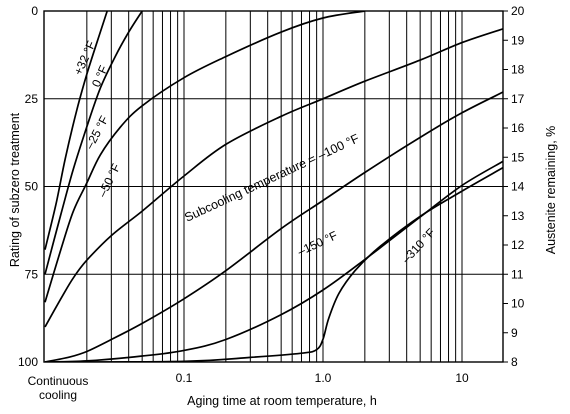 Image resolution: width=570 pixels, height=414 pixels. I want to click on y-tick-label: 25, so click(32, 99).